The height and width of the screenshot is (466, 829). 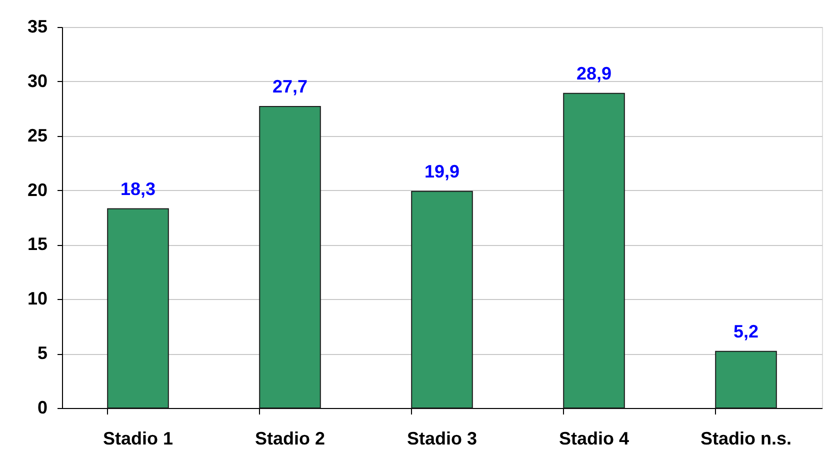 I want to click on x-tick-label: Stadio 1, so click(x=138, y=438).